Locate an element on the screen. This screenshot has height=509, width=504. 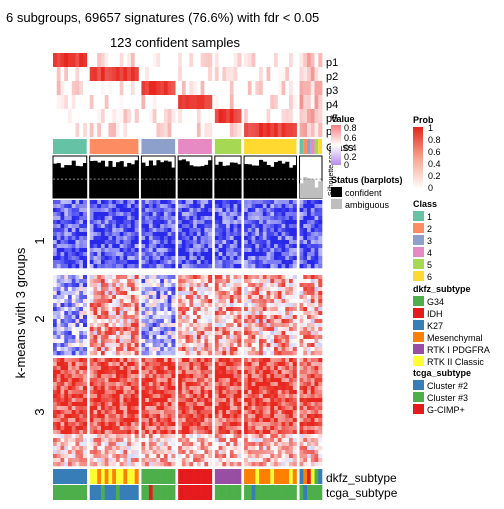
dkfz-legend-swatch is located at coordinates (418, 349).